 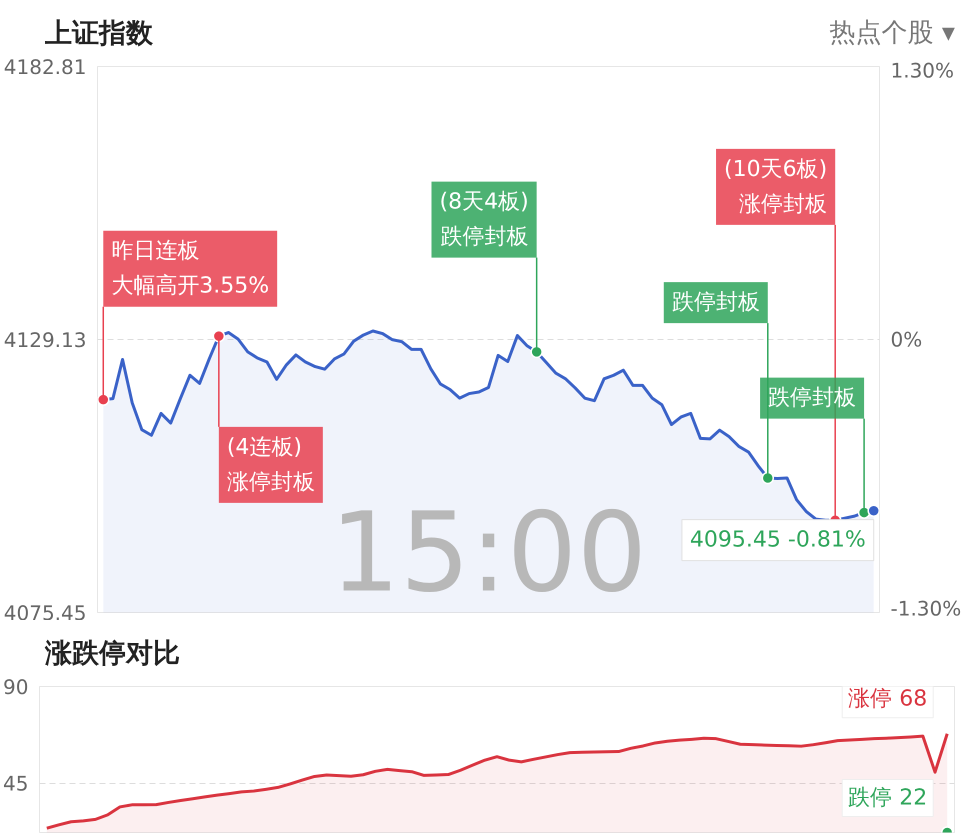 What do you see at coordinates (922, 70) in the screenshot?
I see `y2-tick-label: 1.30%` at bounding box center [922, 70].